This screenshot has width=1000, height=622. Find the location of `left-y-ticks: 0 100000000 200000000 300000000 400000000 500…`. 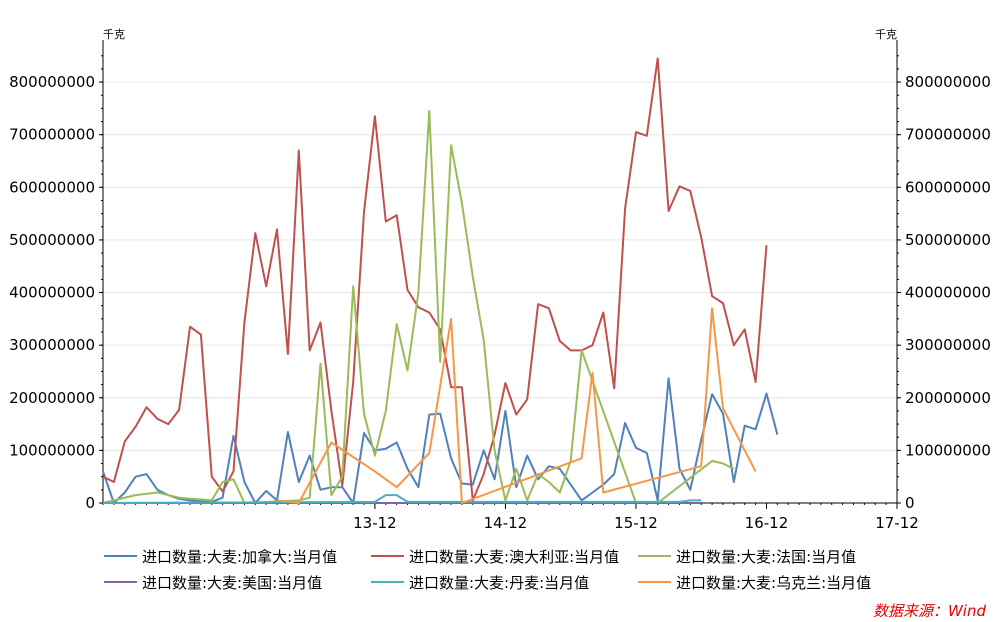

left-y-ticks: 0 100000000 200000000 300000000 400000000 500… is located at coordinates (56, 283).